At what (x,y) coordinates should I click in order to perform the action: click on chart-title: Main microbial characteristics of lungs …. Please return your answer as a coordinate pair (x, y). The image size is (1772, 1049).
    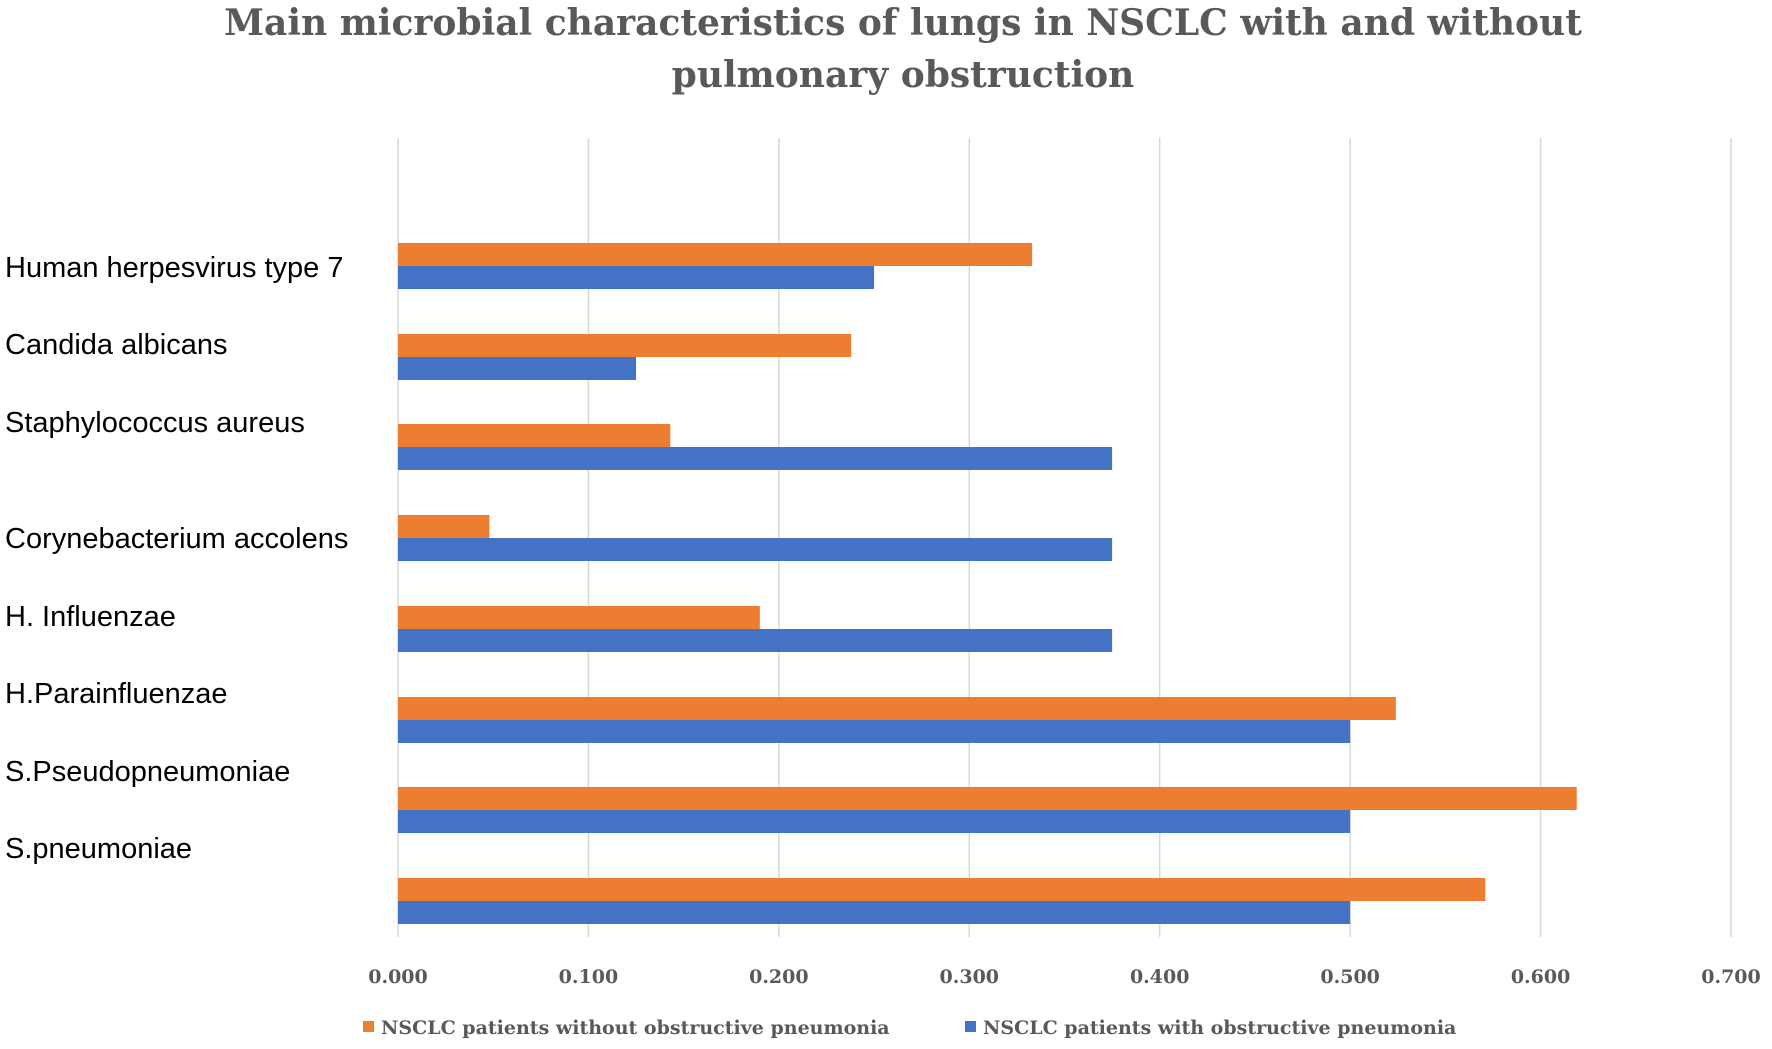
    Looking at the image, I should click on (903, 49).